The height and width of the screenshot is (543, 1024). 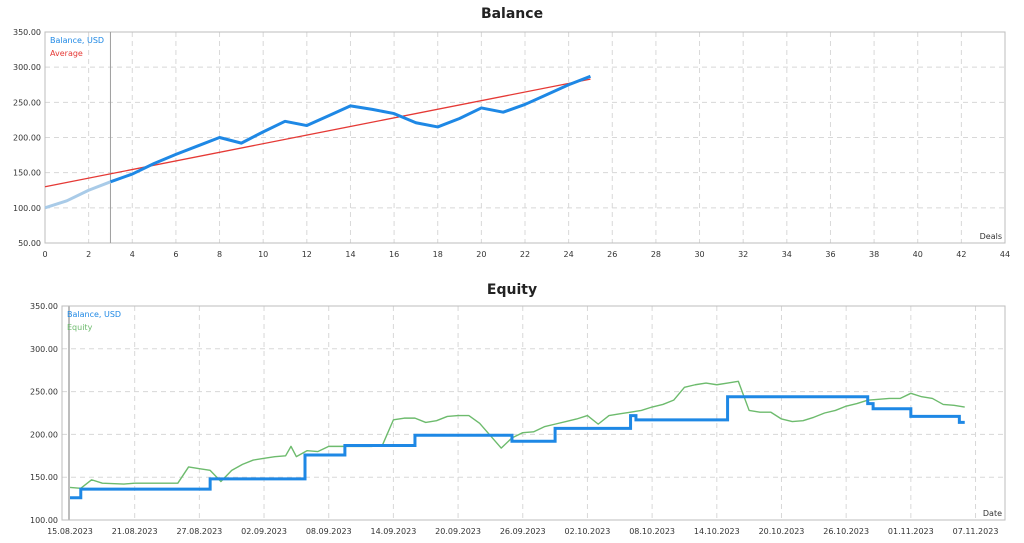 I want to click on x-tick-label: 27.08.2023, so click(x=199, y=531).